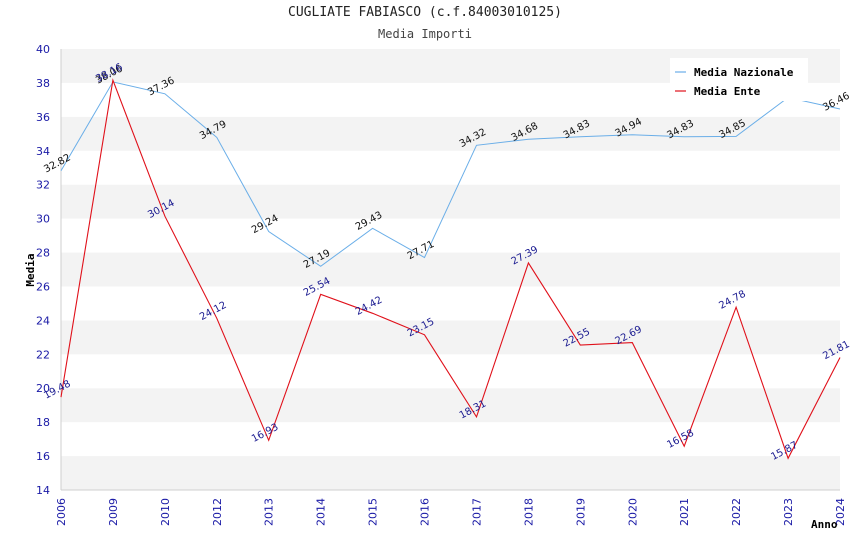 The width and height of the screenshot is (850, 550). Describe the element at coordinates (425, 12) in the screenshot. I see `chart-title: CUGLIATE FABIASCO (c.f.84003010125)` at that location.